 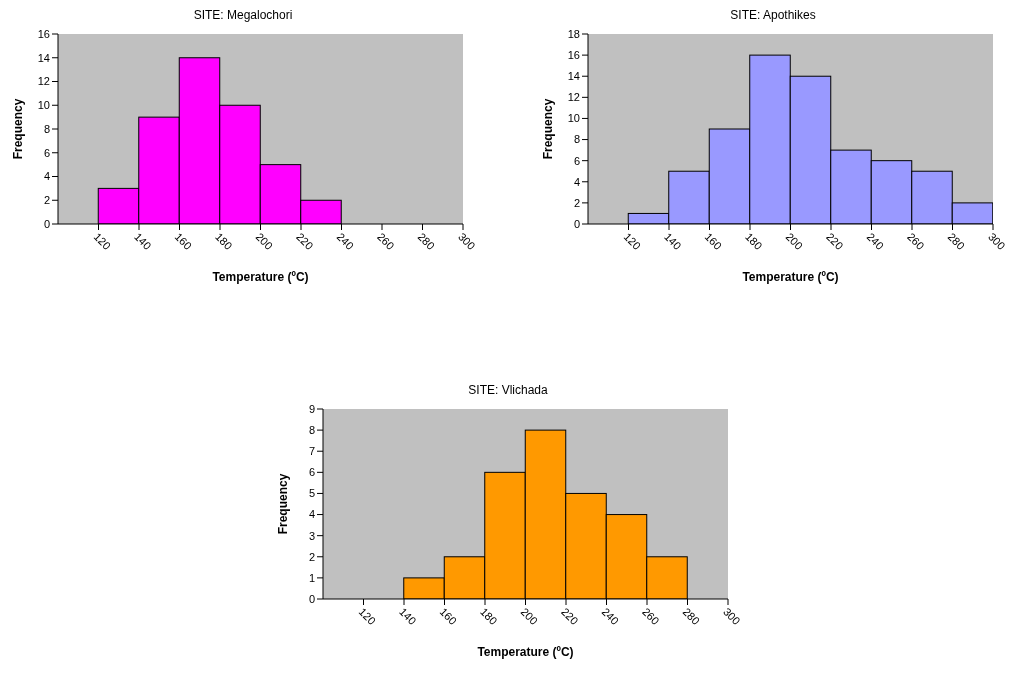 What do you see at coordinates (508, 391) in the screenshot?
I see `chart-title: SITE: Vlichada` at bounding box center [508, 391].